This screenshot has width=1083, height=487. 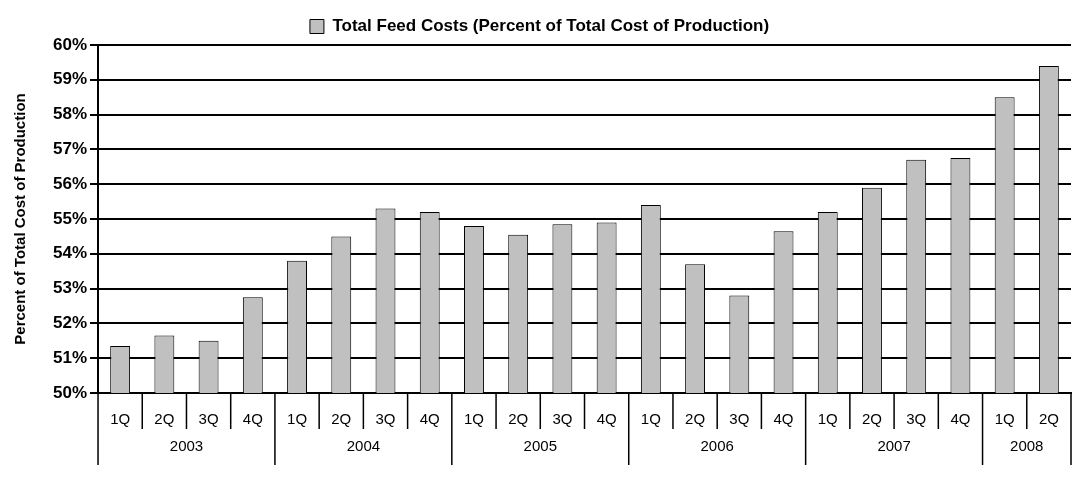 What do you see at coordinates (70, 114) in the screenshot?
I see `y-tick-label: 58%` at bounding box center [70, 114].